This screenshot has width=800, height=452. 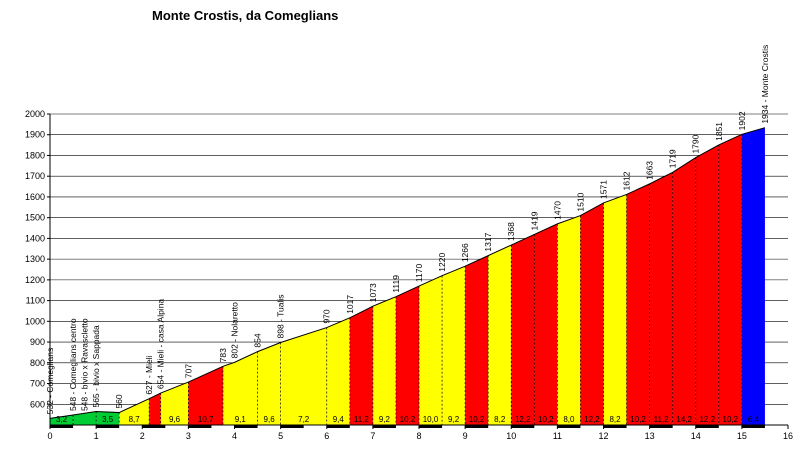 What do you see at coordinates (442, 262) in the screenshot?
I see `point-label: 1220` at bounding box center [442, 262].